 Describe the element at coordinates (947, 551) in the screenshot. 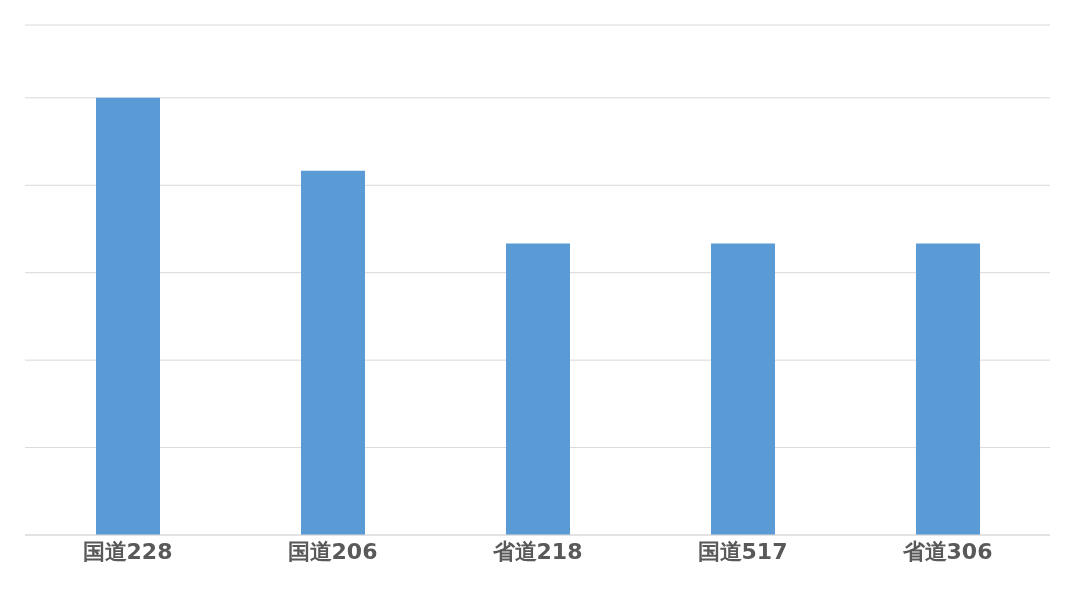

I see `x-tick-label: 省道306` at that location.